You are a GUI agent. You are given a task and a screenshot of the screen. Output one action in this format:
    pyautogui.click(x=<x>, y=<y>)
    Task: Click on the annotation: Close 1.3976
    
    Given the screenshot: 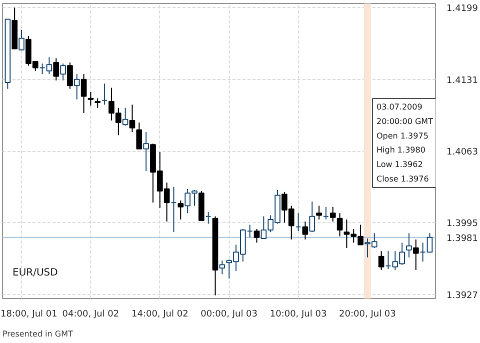 What is the action you would take?
    pyautogui.click(x=402, y=179)
    